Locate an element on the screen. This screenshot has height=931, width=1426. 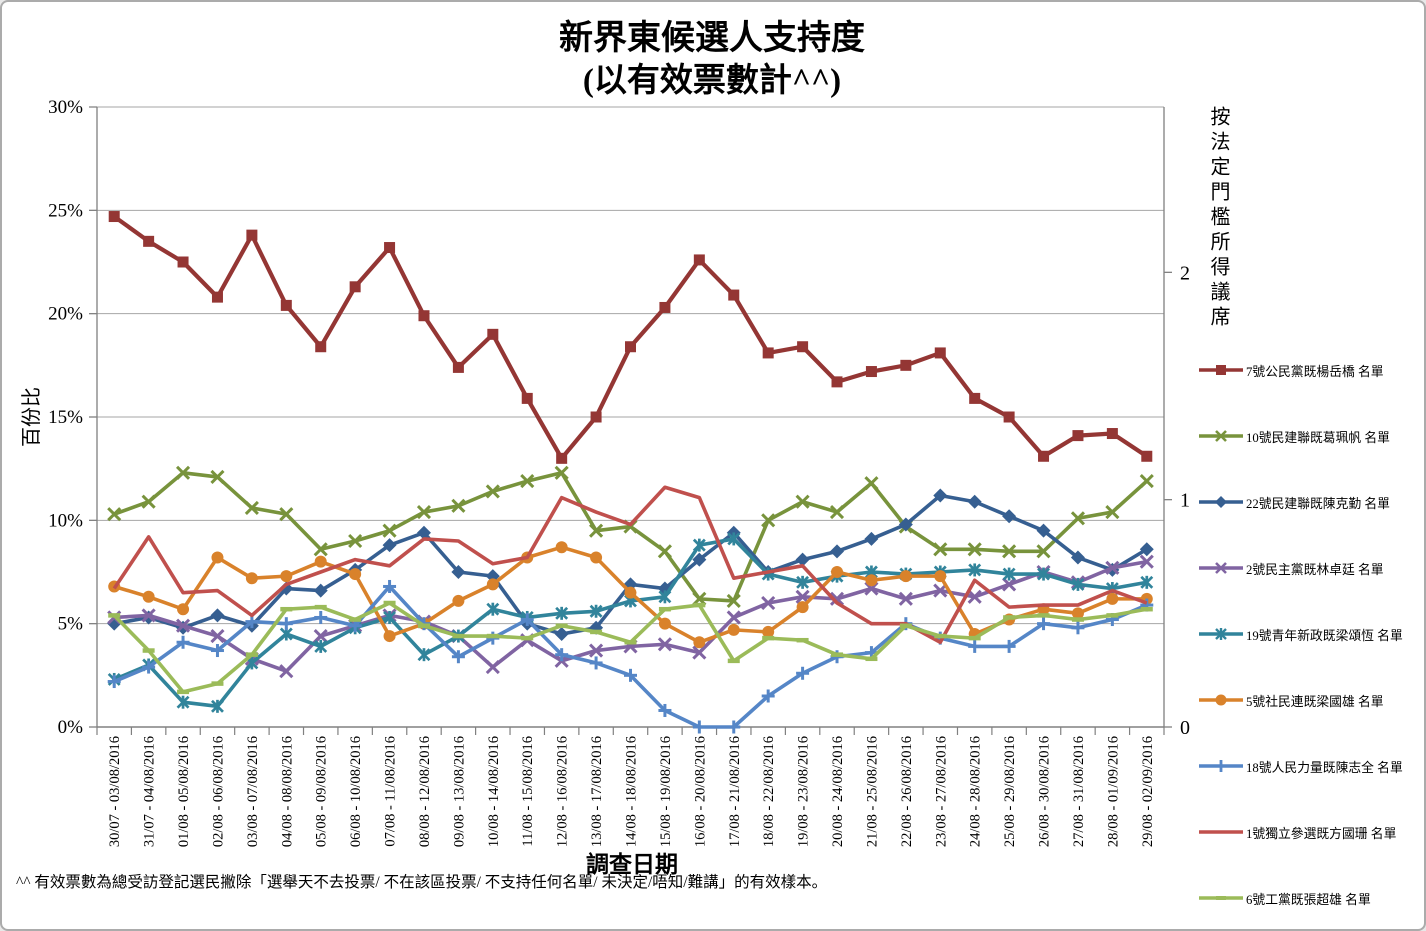
y-tick-label: 0% is located at coordinates (71, 727).